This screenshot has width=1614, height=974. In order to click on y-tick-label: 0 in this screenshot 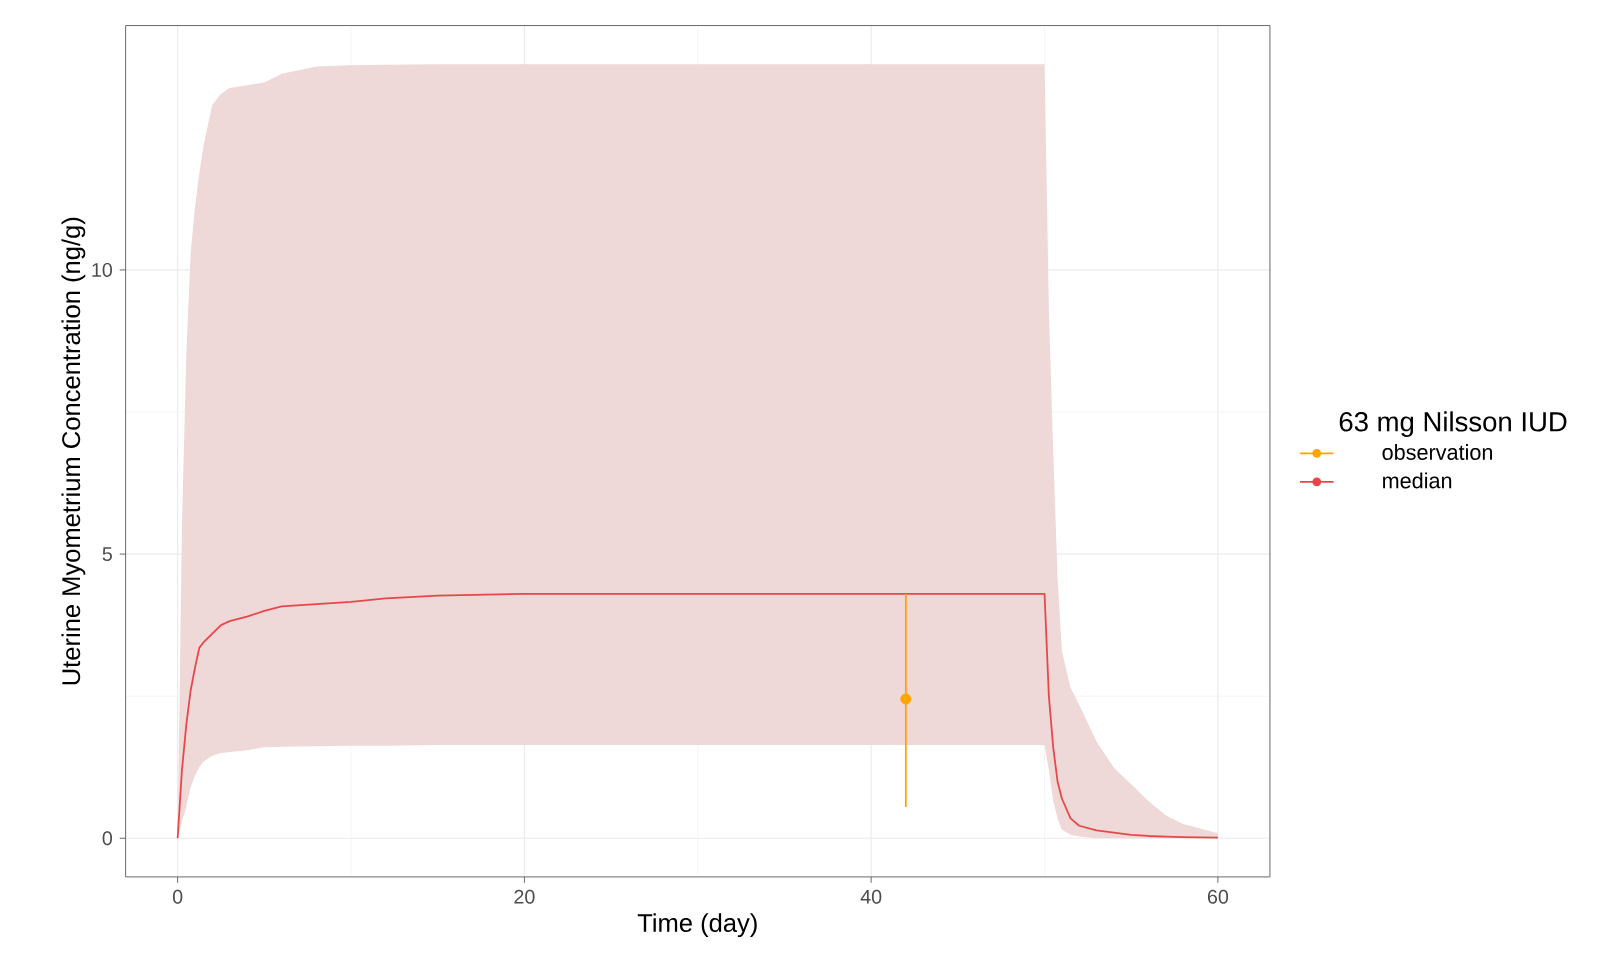, I will do `click(107, 838)`.